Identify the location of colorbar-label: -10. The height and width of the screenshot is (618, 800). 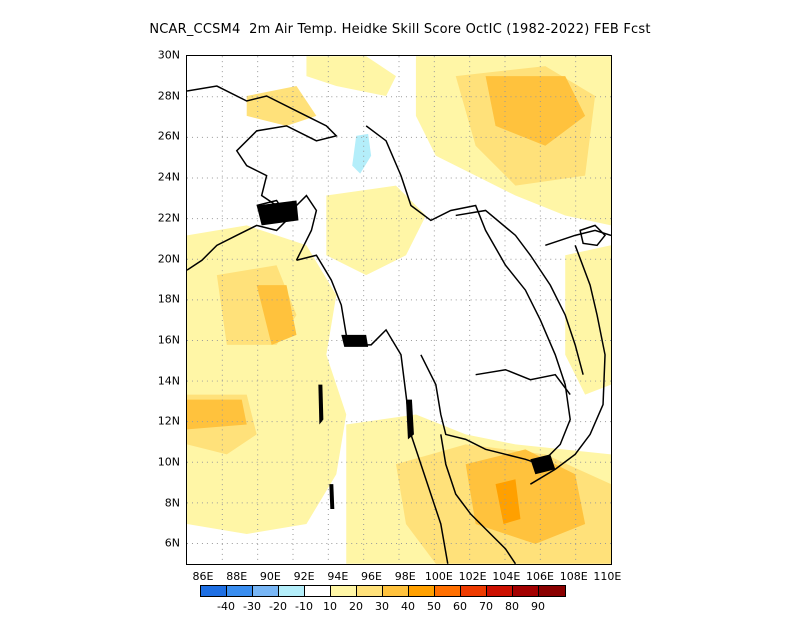
(304, 606).